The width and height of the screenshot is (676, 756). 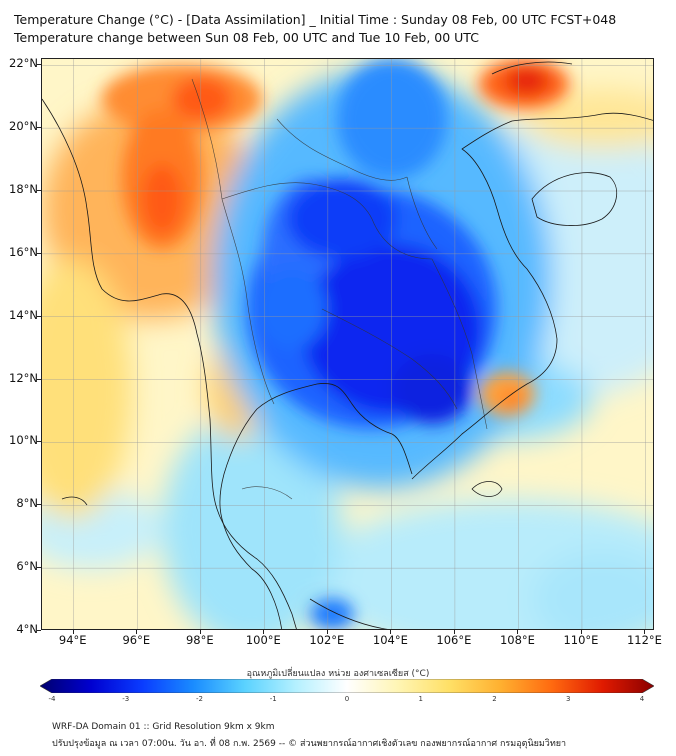 What do you see at coordinates (23, 440) in the screenshot?
I see `latitude-tick-label: 10°N` at bounding box center [23, 440].